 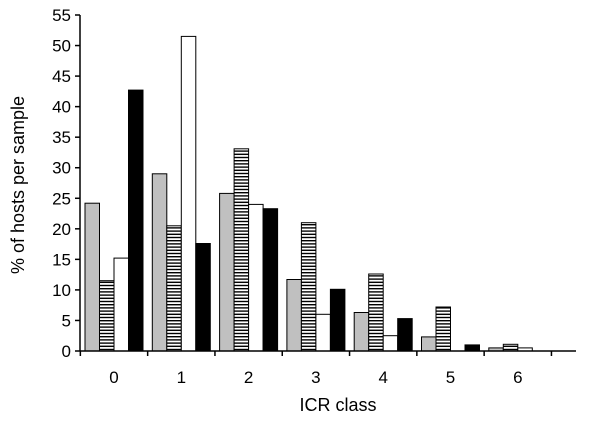 What do you see at coordinates (61, 46) in the screenshot?
I see `y-tick-label-50: 50` at bounding box center [61, 46].